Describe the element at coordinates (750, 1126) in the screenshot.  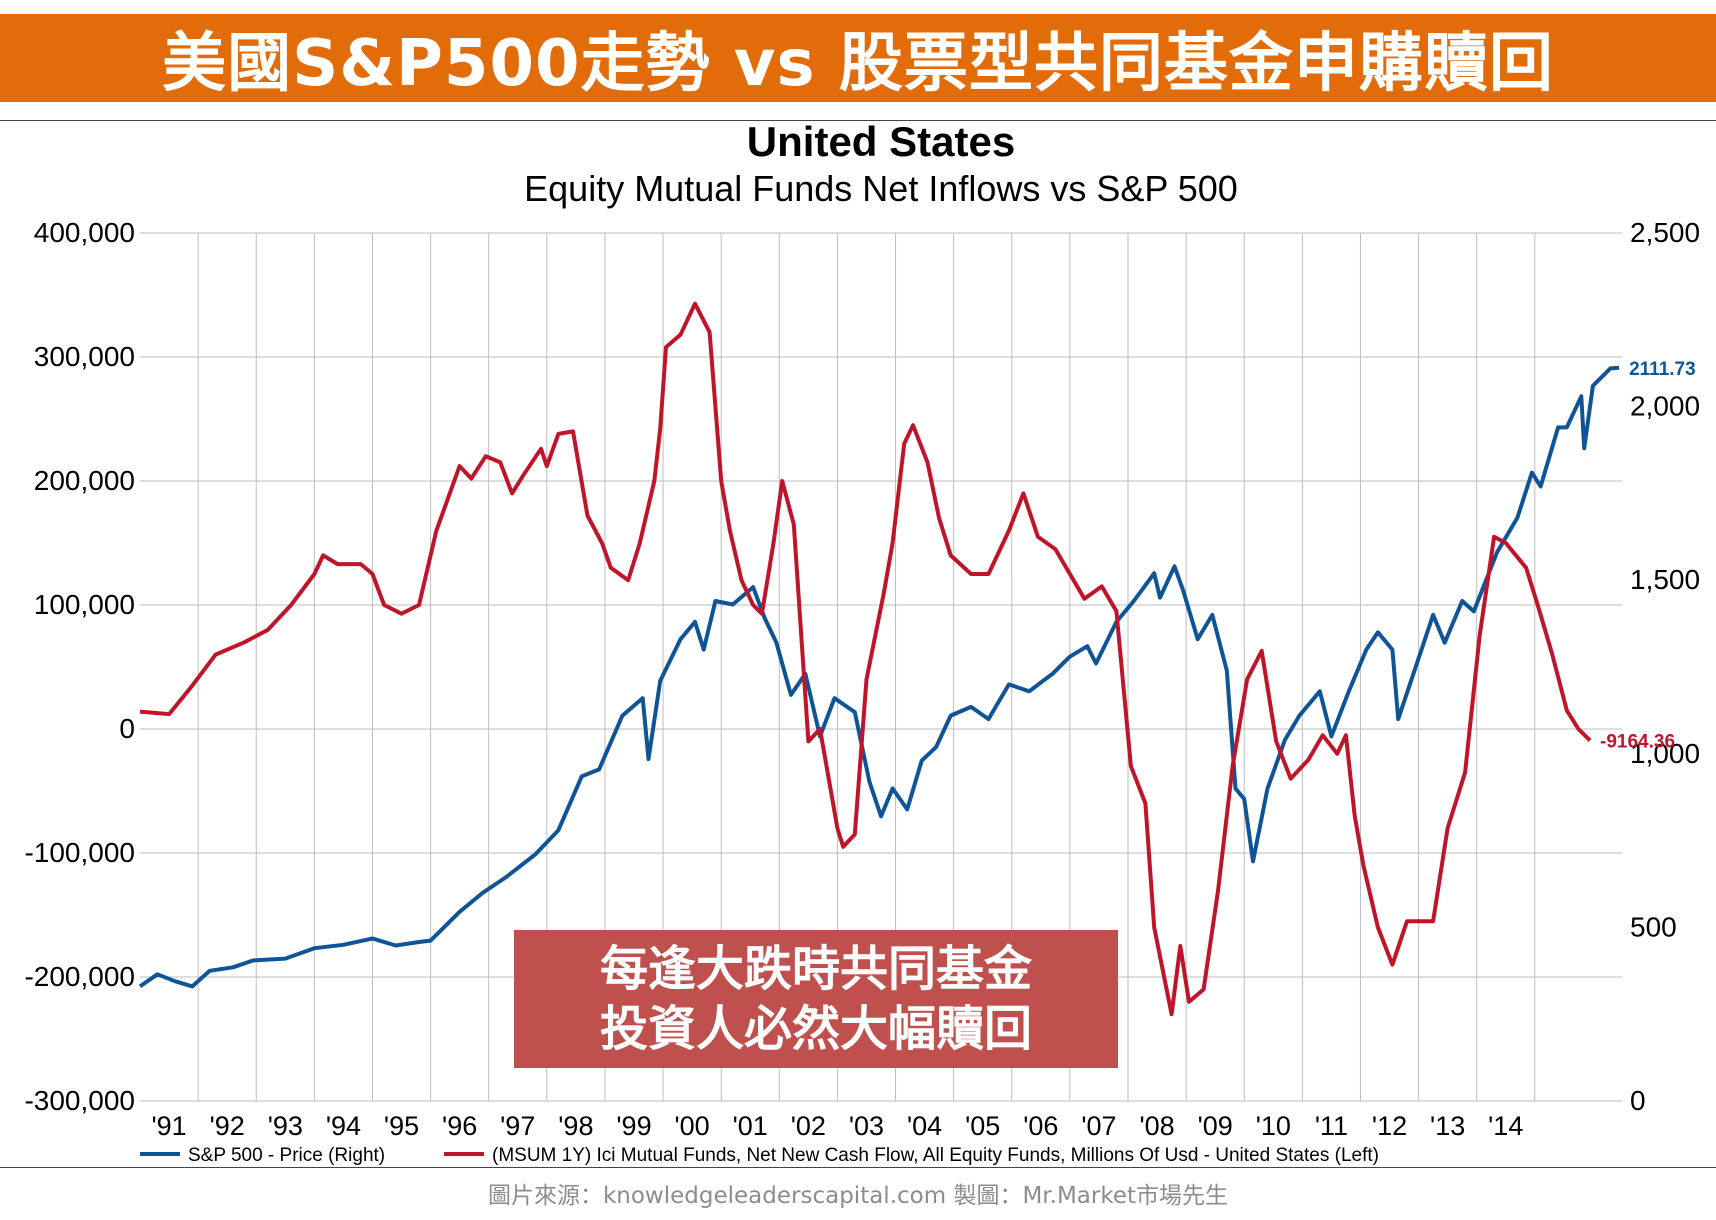
I see `x-tick-label: '01` at that location.